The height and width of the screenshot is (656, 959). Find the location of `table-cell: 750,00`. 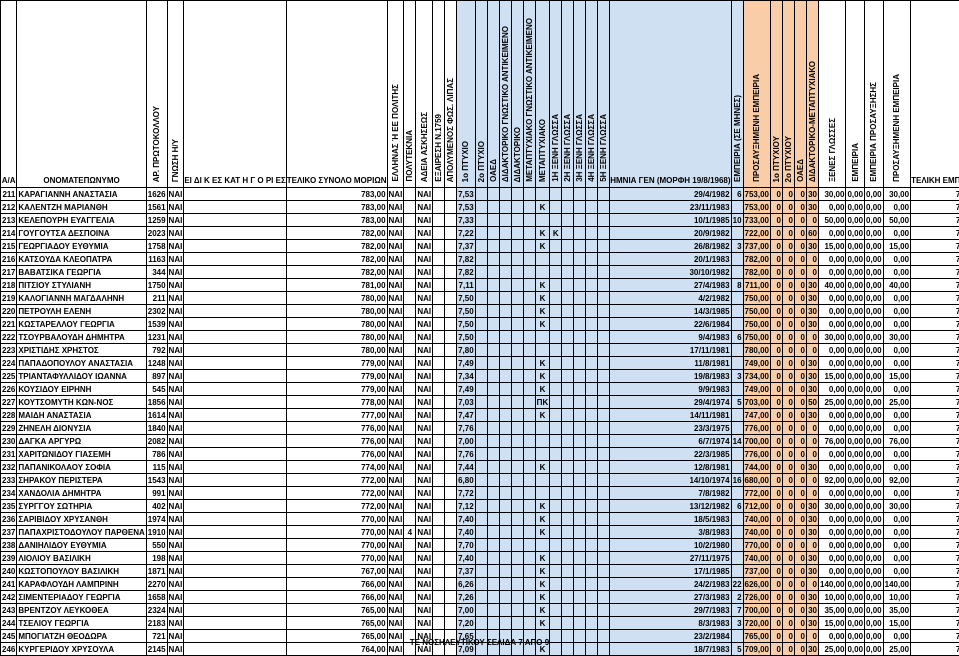

table-cell: 750,00 is located at coordinates (756, 311).